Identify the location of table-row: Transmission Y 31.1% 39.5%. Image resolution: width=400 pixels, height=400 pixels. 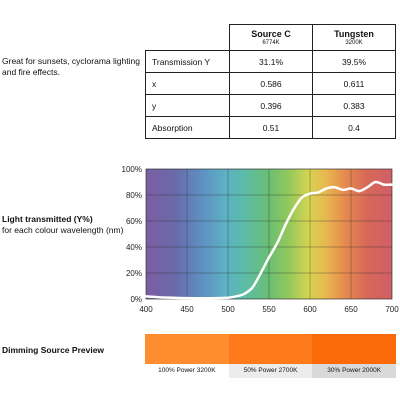
(270, 61).